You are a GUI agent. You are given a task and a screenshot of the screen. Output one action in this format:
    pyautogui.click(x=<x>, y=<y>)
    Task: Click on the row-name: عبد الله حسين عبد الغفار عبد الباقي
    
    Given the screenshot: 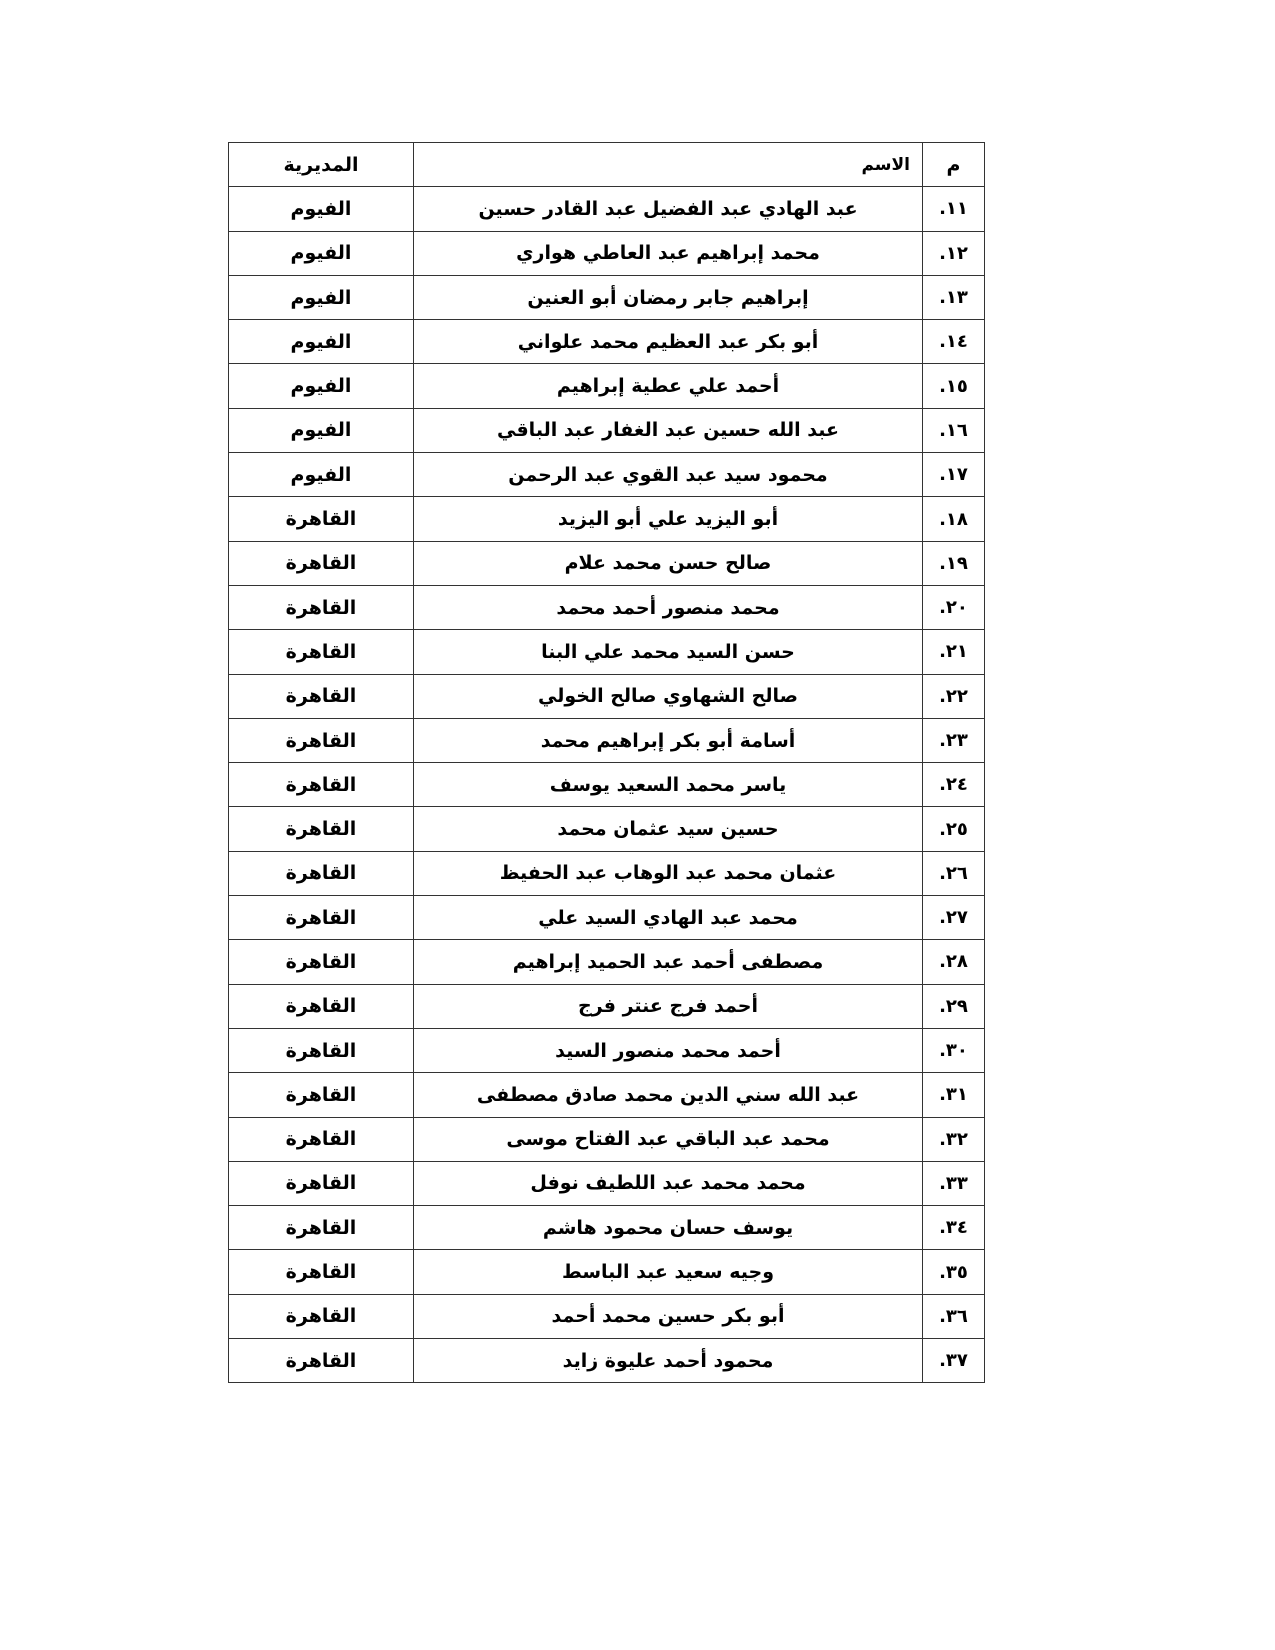 What is the action you would take?
    pyautogui.click(x=668, y=430)
    